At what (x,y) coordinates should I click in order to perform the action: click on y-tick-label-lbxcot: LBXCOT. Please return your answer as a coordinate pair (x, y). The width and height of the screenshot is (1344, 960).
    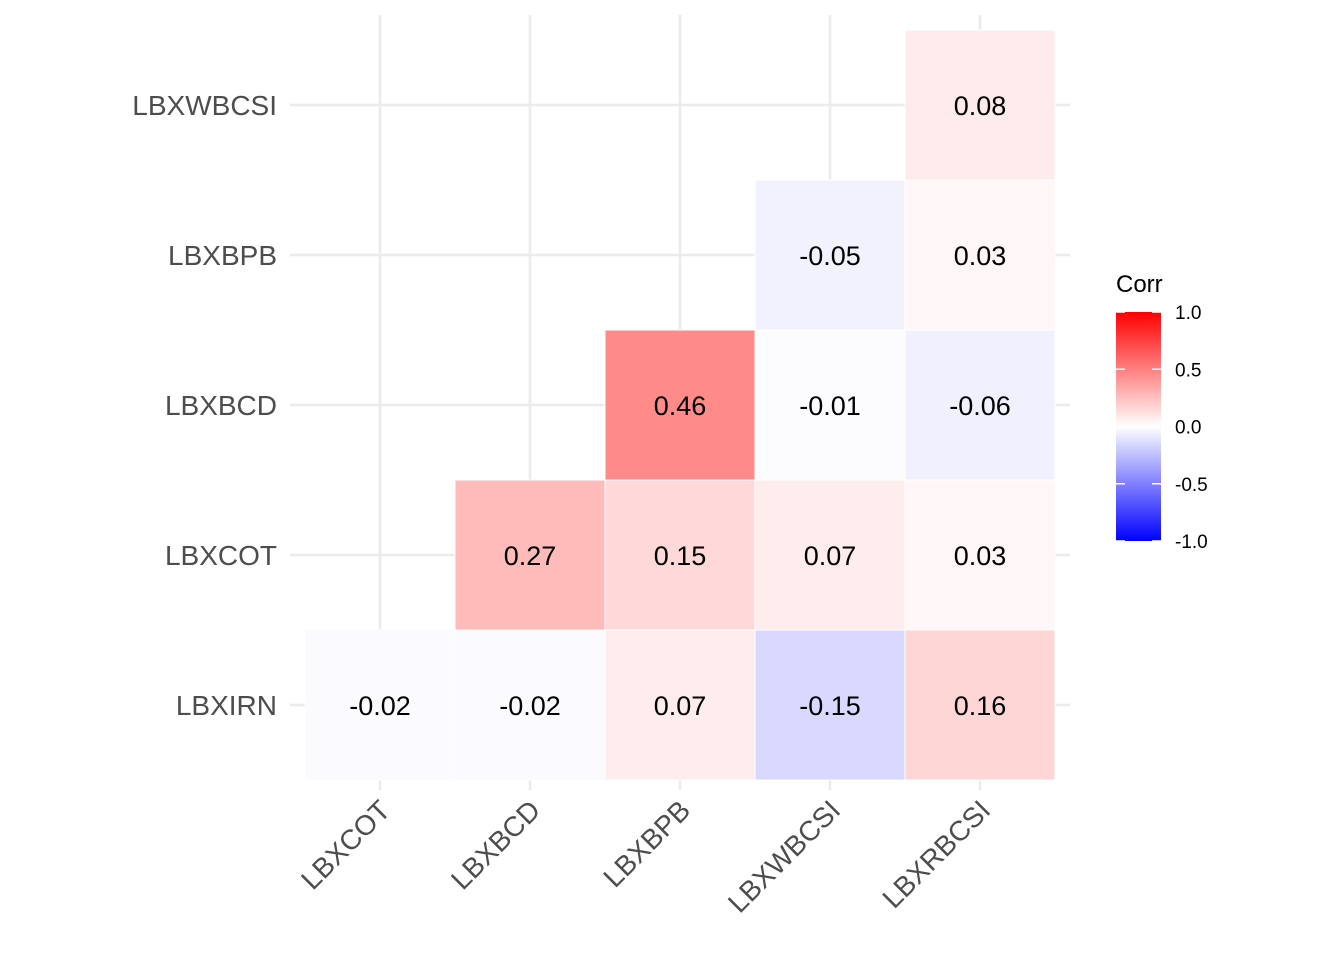
    Looking at the image, I should click on (221, 555).